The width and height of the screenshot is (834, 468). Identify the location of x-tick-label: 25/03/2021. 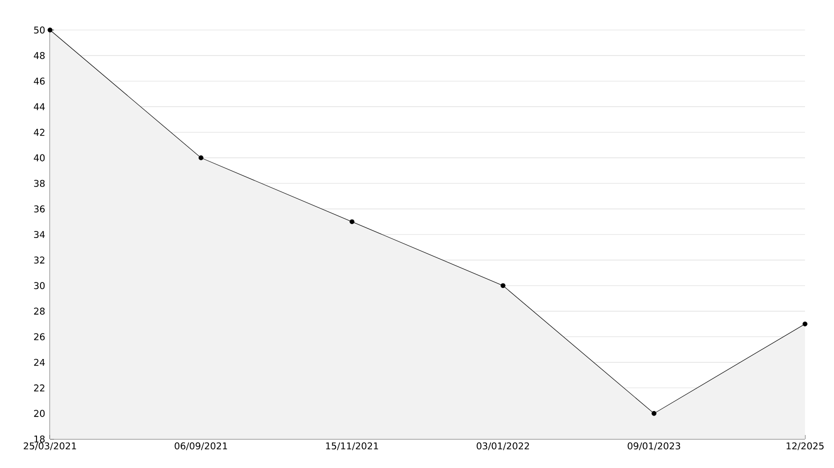
(50, 446).